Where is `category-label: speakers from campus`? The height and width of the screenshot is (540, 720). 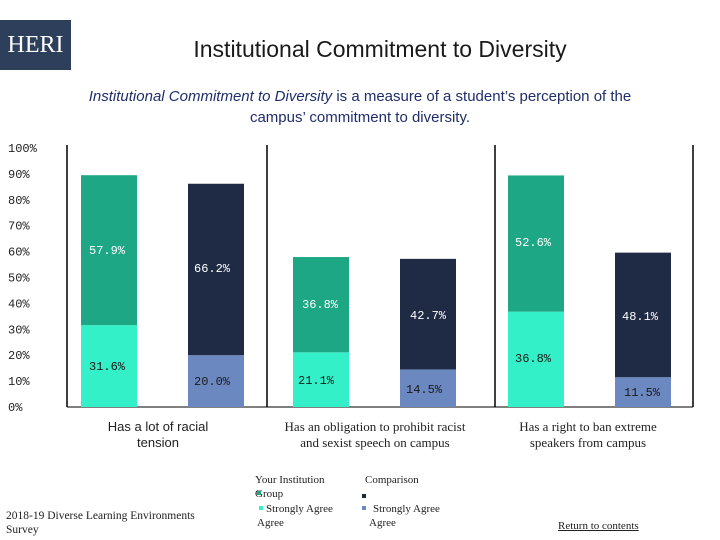
category-label: speakers from campus is located at coordinates (588, 442).